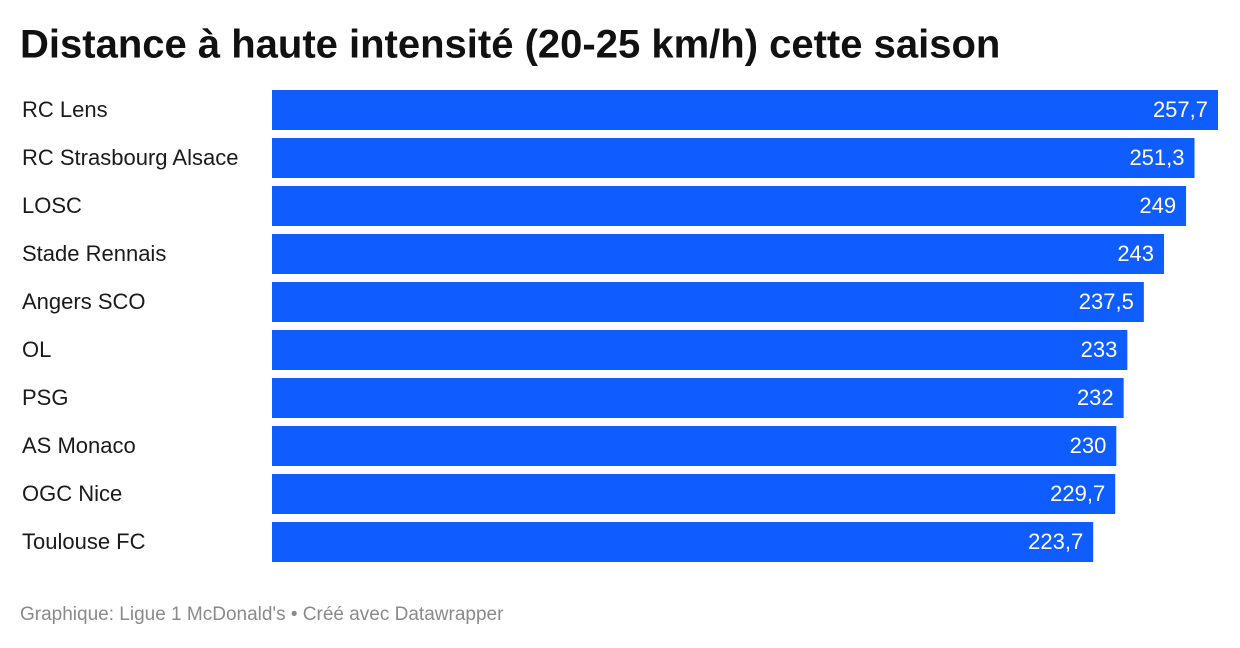  I want to click on category-label: Stade Rennais, so click(94, 253).